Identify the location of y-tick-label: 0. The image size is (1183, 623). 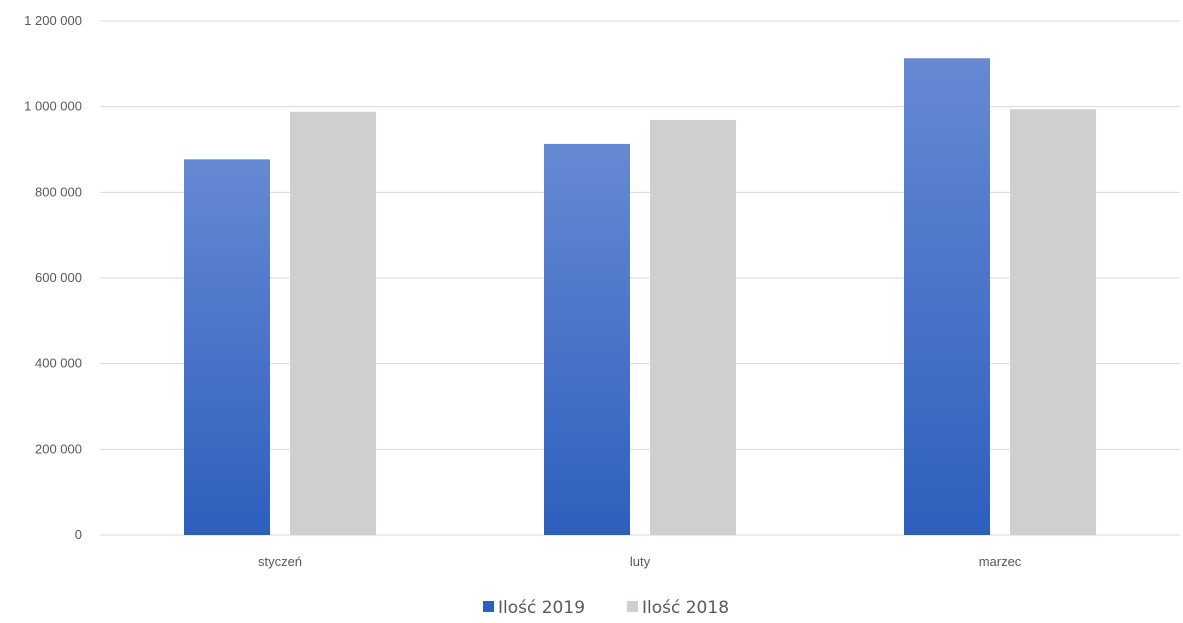
(78, 534).